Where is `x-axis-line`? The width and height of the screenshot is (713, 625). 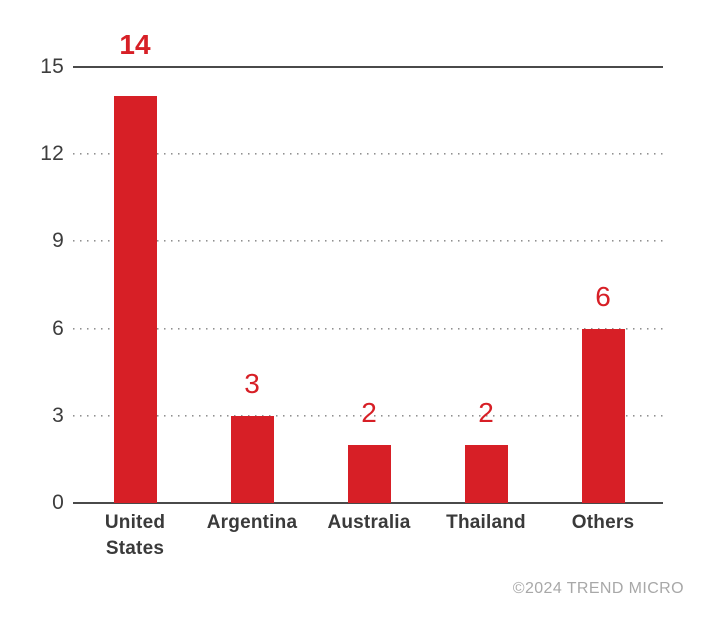 x-axis-line is located at coordinates (368, 503).